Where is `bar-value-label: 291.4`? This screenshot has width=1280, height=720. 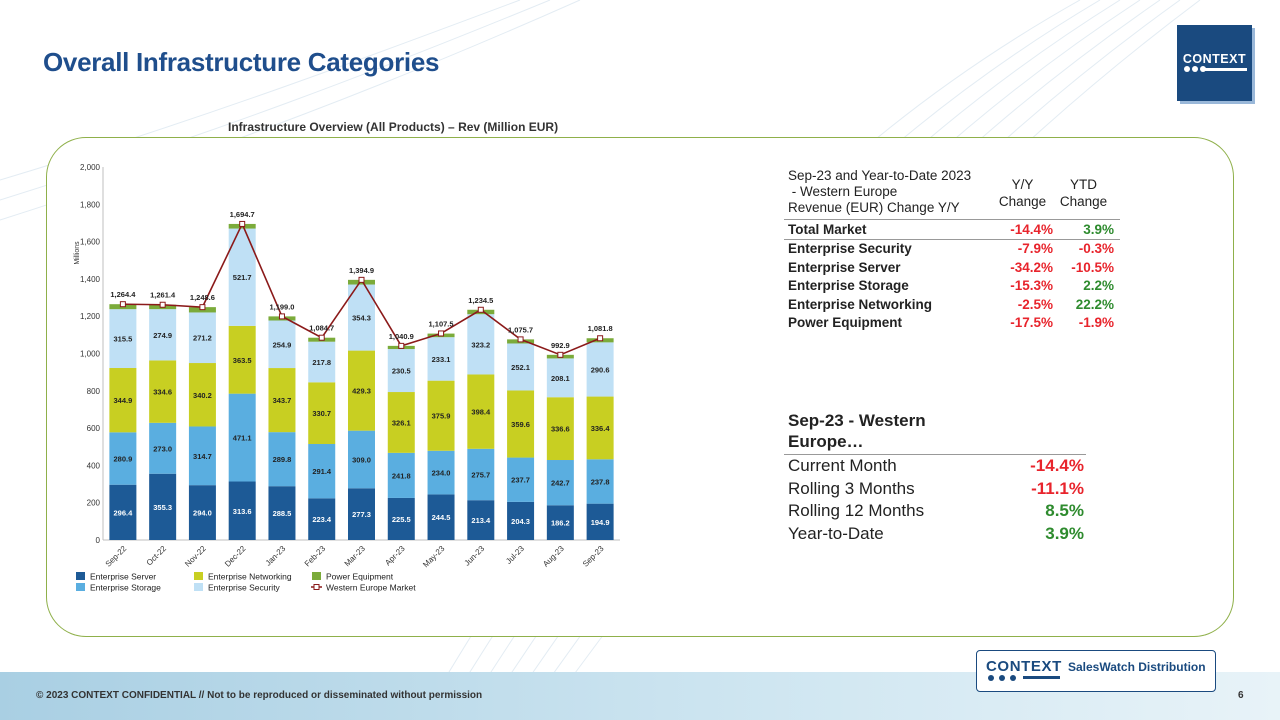
bar-value-label: 291.4 is located at coordinates (322, 471).